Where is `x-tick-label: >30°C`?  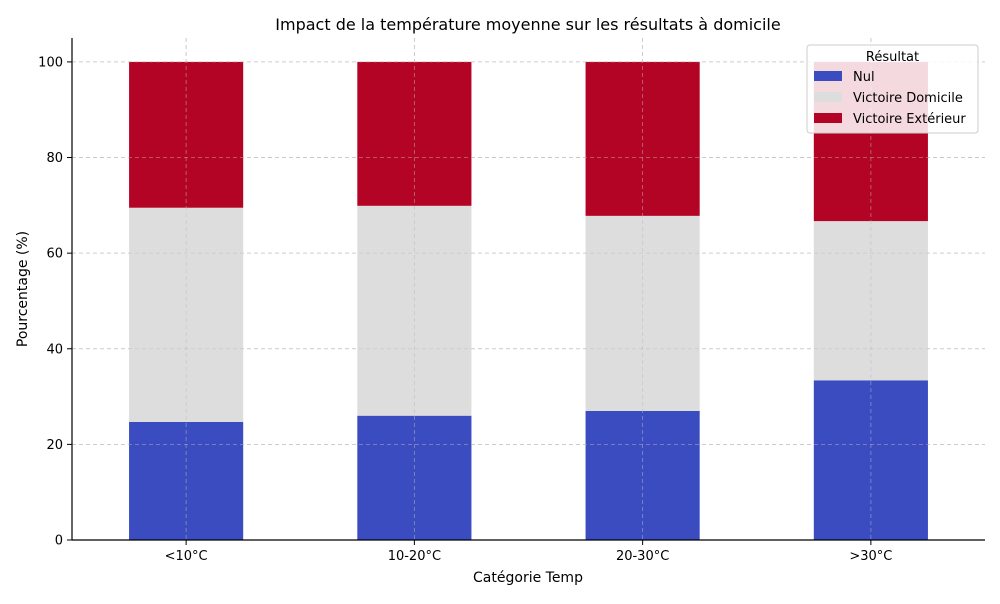
x-tick-label: >30°C is located at coordinates (870, 556).